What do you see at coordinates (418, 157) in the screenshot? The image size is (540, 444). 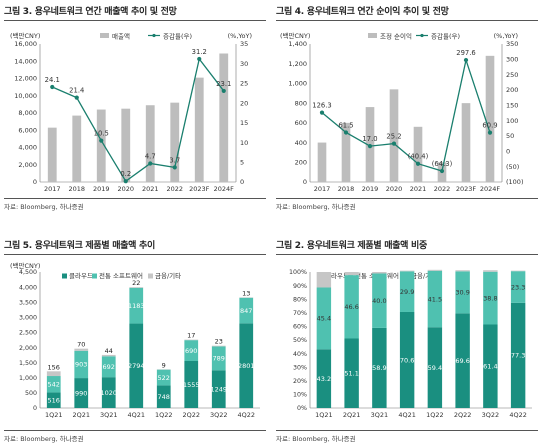 I see `growth-label: (40.4)` at bounding box center [418, 157].